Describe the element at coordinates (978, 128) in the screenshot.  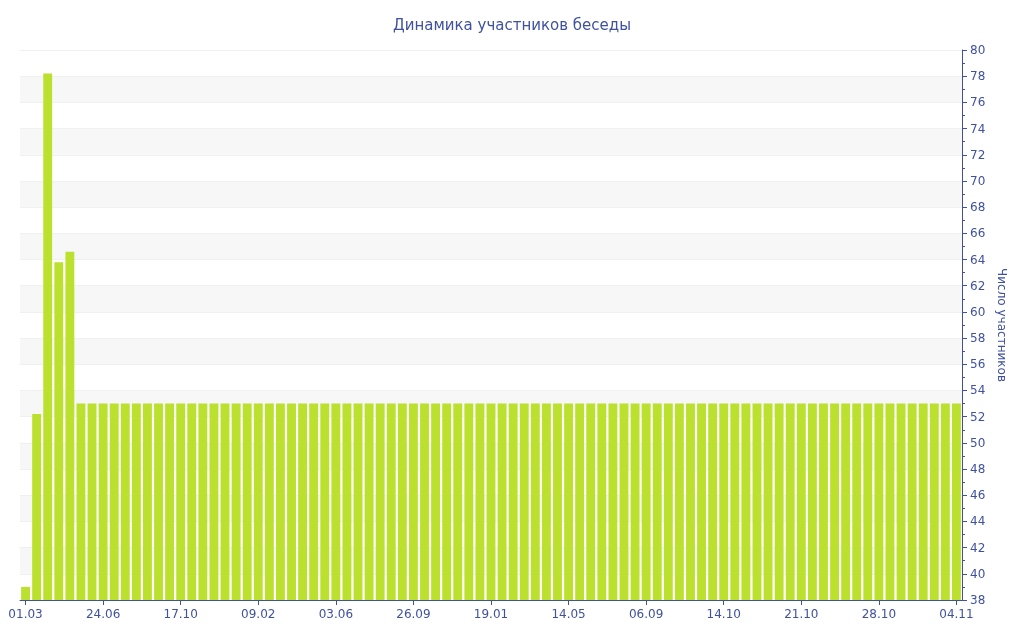
I see `y-tick-label: 74` at that location.